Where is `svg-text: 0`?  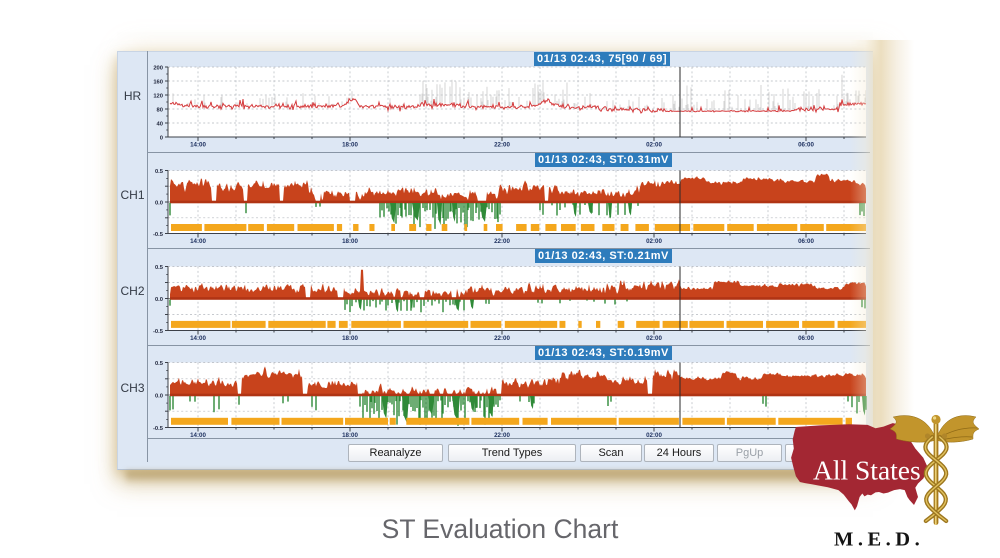
svg-text: 0 is located at coordinates (161, 139).